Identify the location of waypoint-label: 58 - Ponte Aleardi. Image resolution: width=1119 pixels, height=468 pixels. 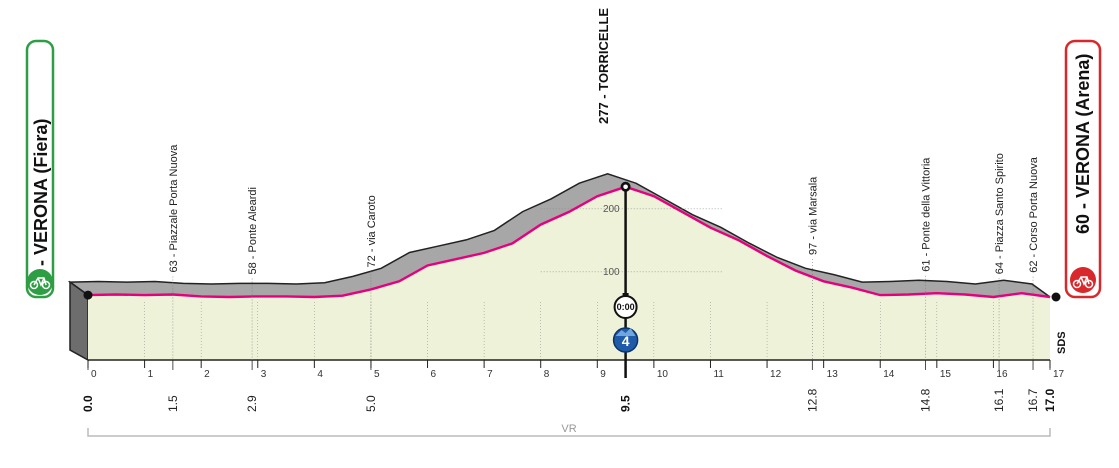
(253, 230).